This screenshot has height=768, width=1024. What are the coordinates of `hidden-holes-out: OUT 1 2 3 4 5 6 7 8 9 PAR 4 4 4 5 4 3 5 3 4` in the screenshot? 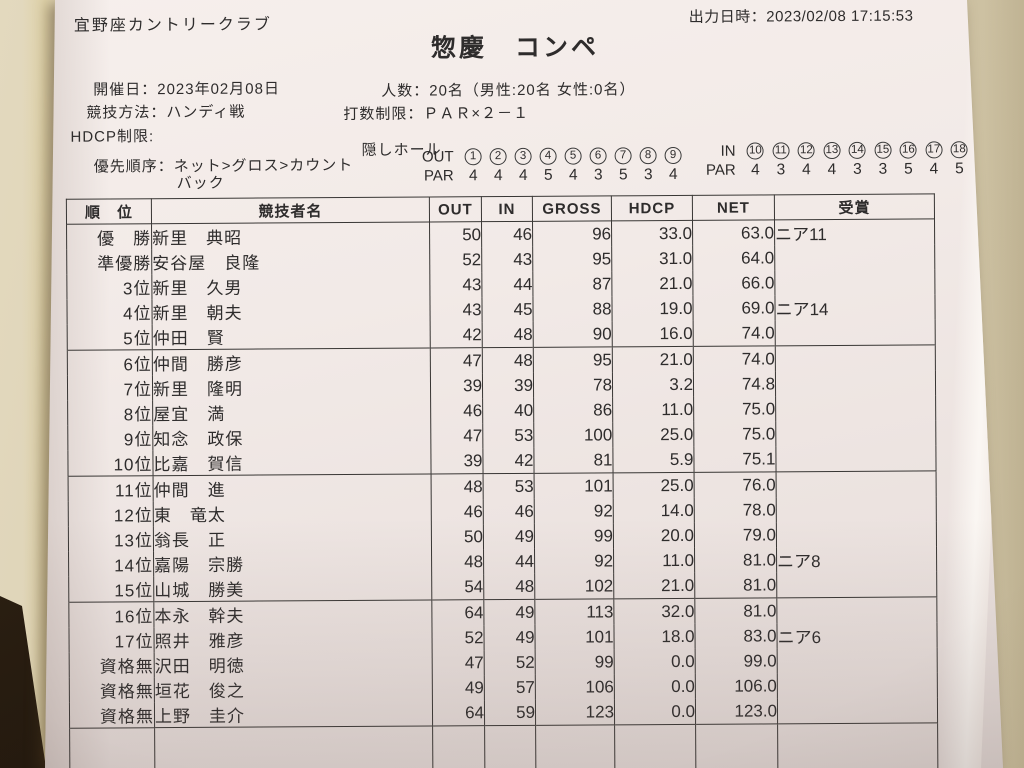 It's located at (552, 166).